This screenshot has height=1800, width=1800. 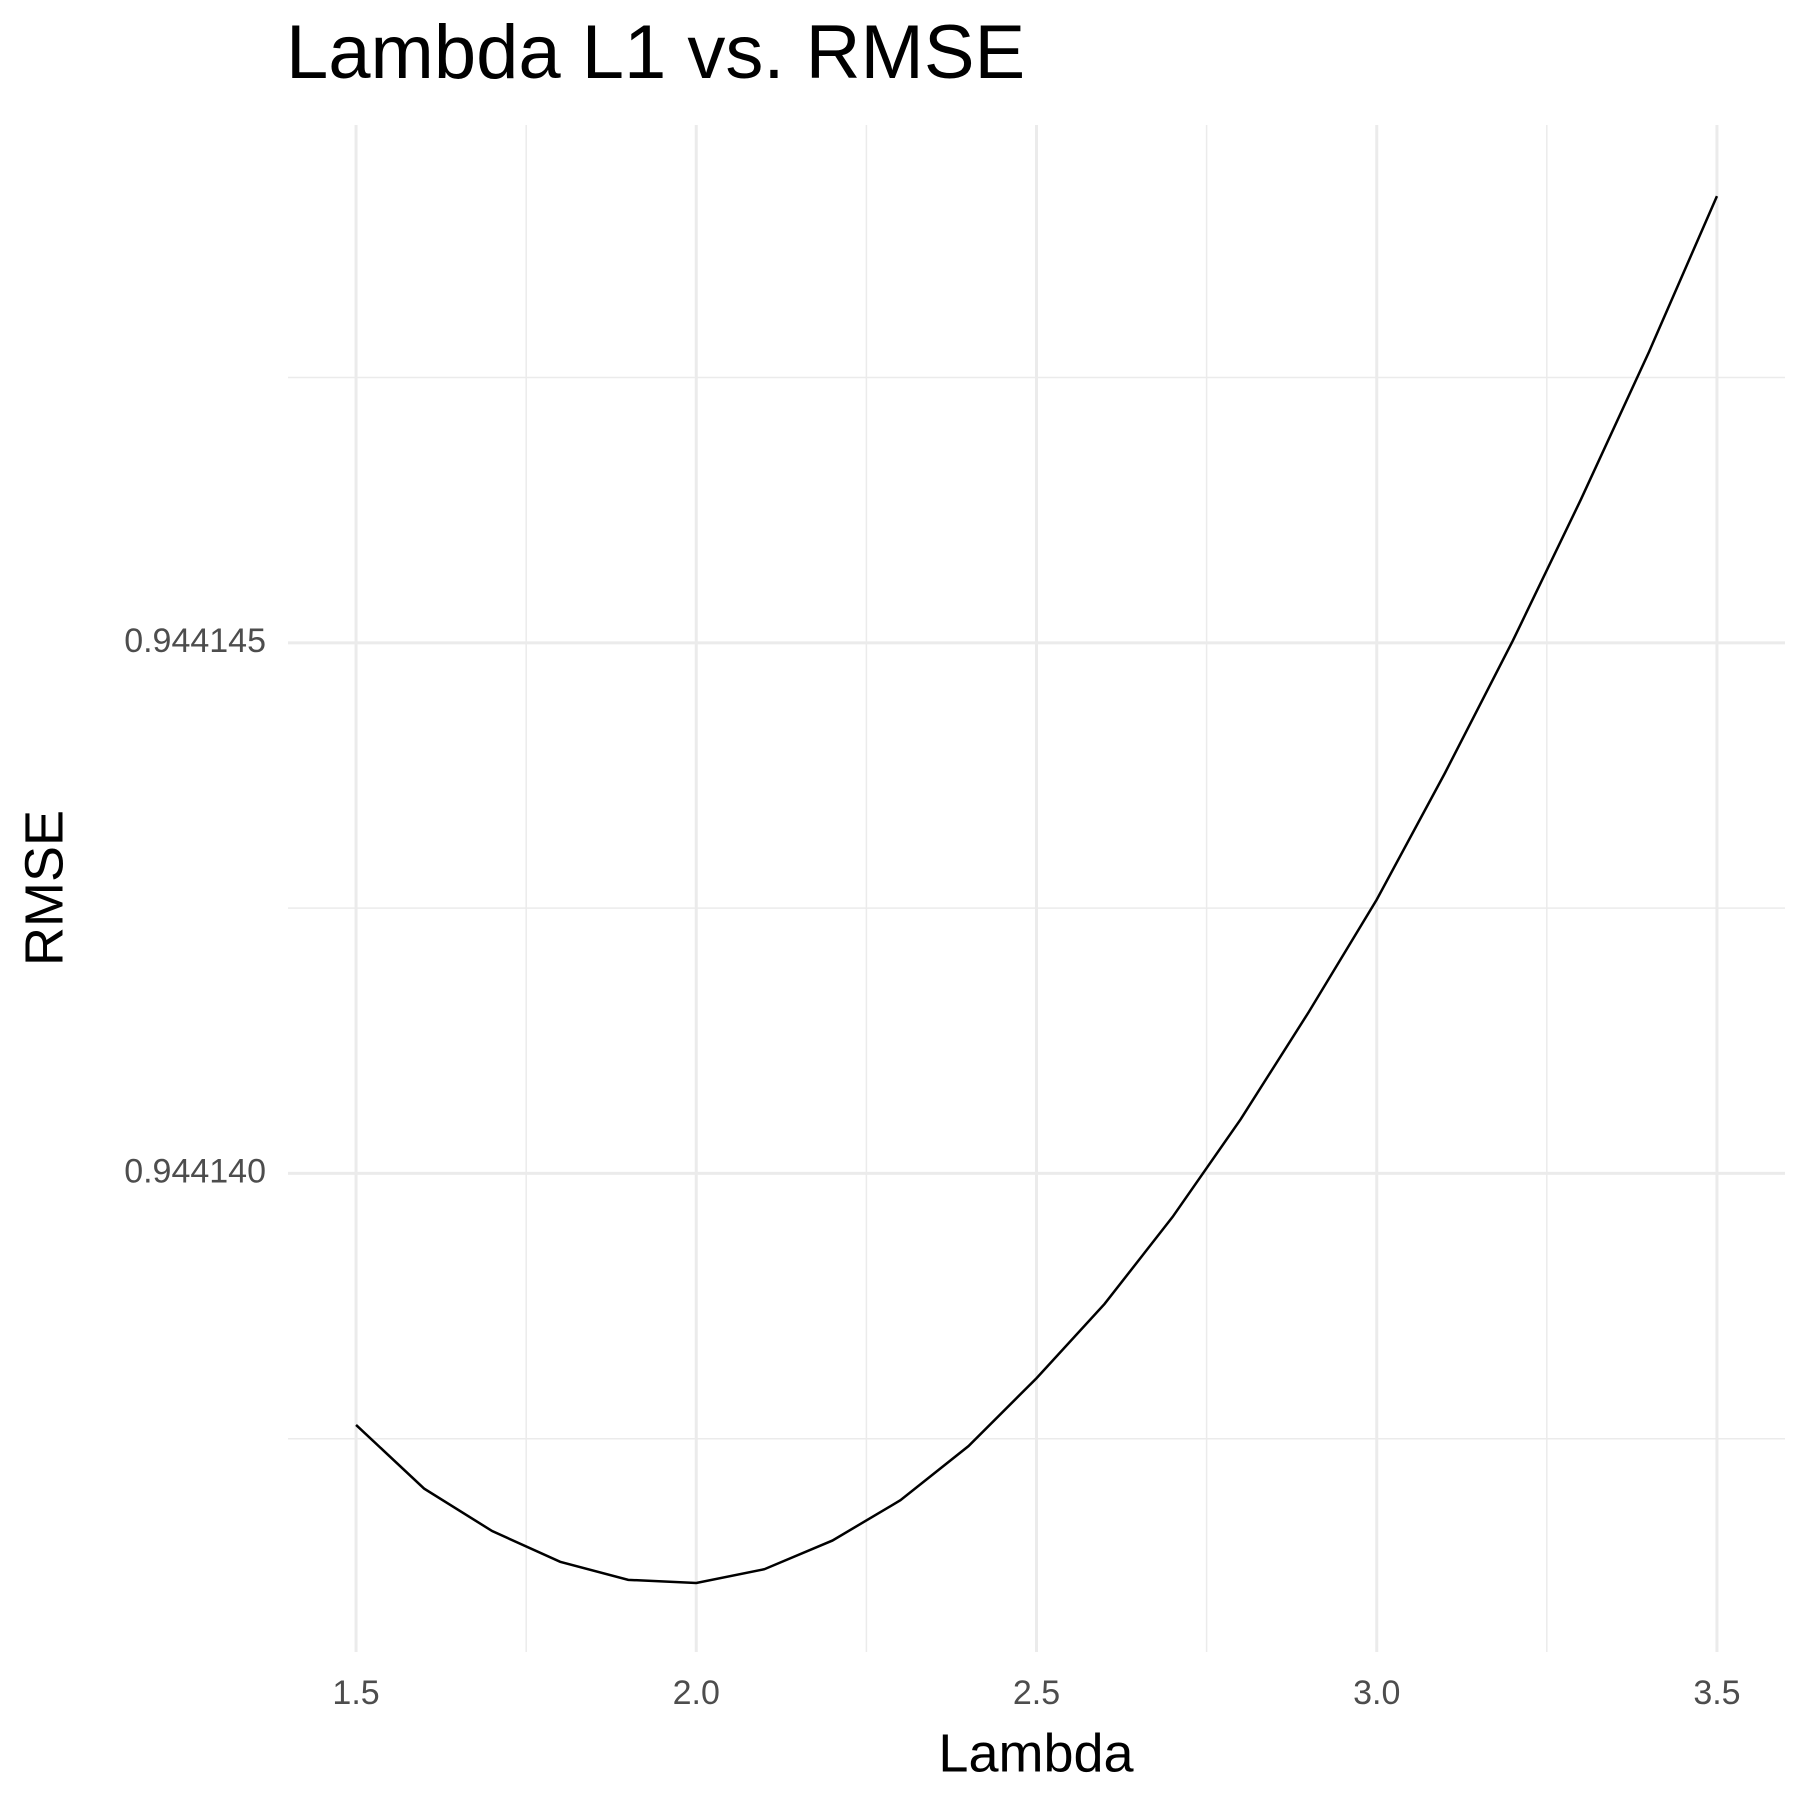 I want to click on y-tick-label: 0.944140, so click(x=195, y=1171).